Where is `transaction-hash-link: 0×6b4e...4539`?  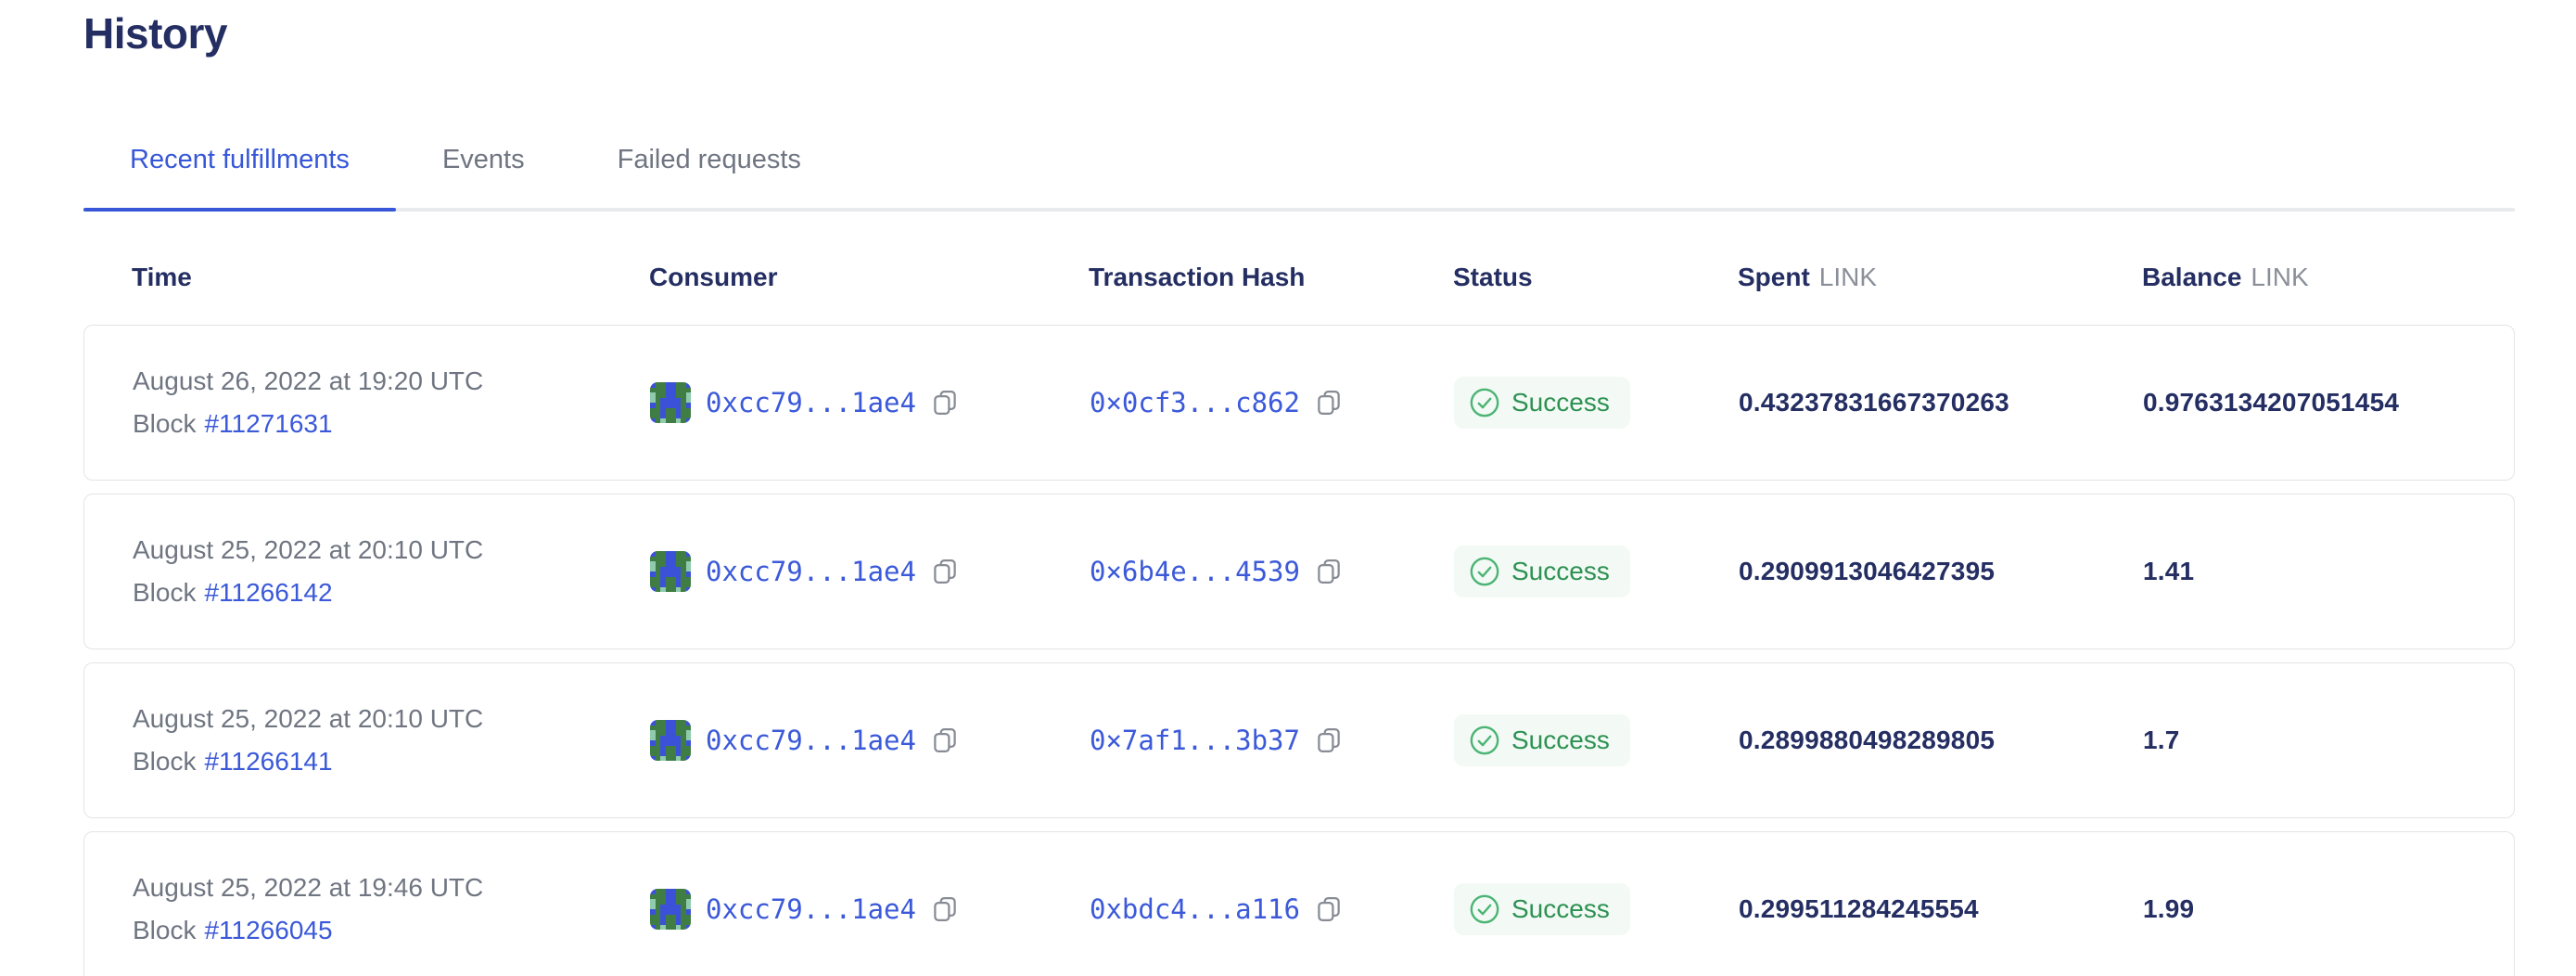
transaction-hash-link: 0×6b4e...4539 is located at coordinates (1195, 571).